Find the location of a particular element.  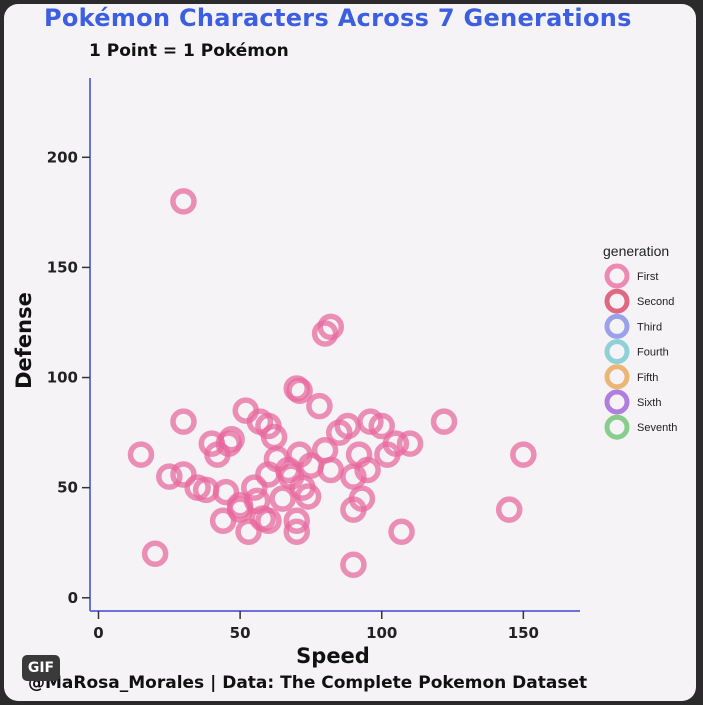

y-tick-label: 150 is located at coordinates (62, 267).